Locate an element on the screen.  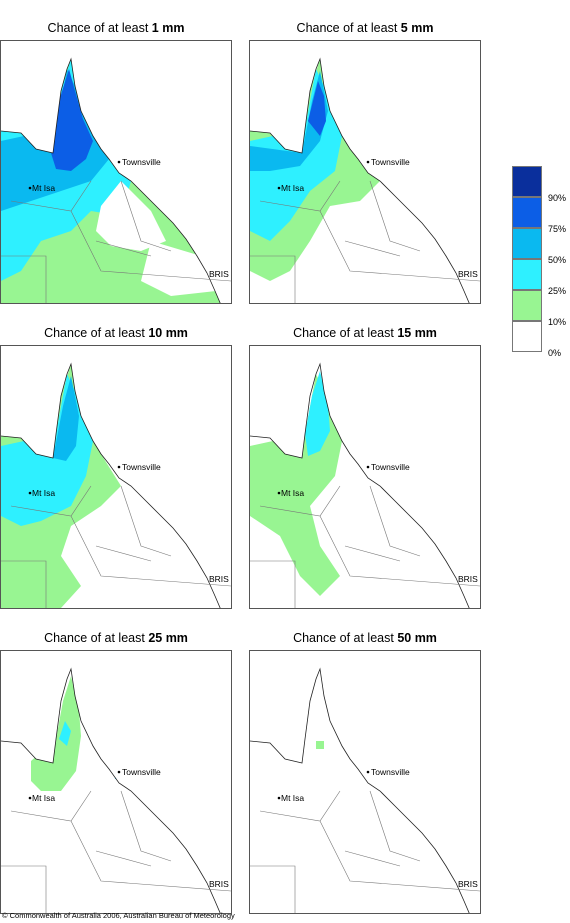
legend-label-90: 90% is located at coordinates (557, 198).